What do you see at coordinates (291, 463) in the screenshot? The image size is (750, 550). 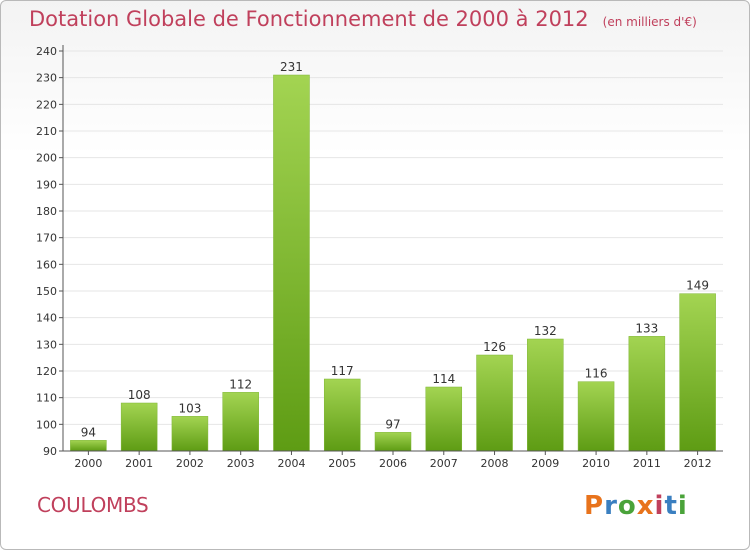 I see `x-tick-label: 2004` at bounding box center [291, 463].